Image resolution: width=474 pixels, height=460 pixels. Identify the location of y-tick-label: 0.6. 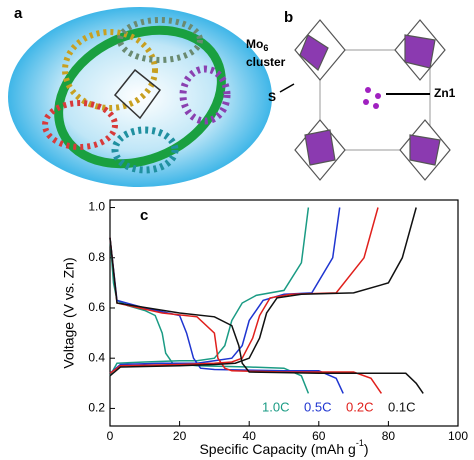
(96, 307).